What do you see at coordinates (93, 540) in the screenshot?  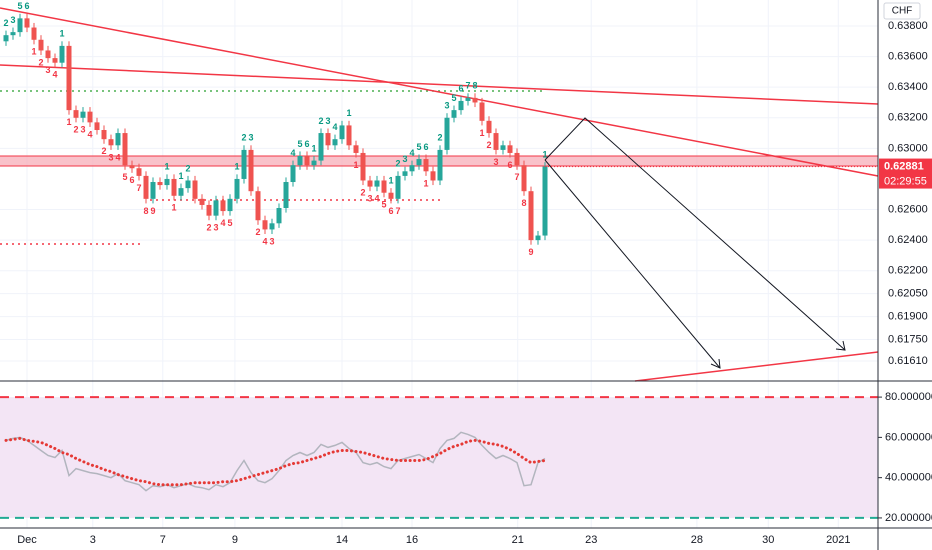 I see `x-tick-label: 3` at bounding box center [93, 540].